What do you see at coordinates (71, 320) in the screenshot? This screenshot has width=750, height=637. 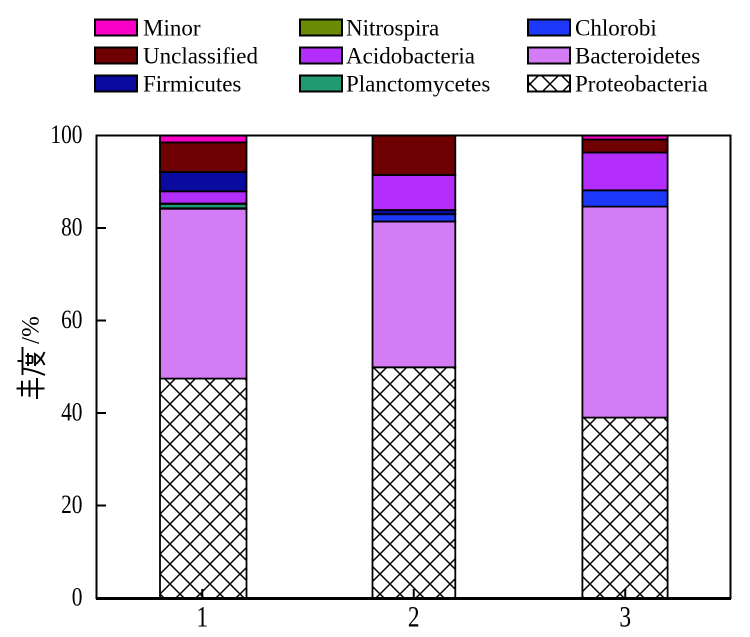 I see `svg-text: 60` at bounding box center [71, 320].